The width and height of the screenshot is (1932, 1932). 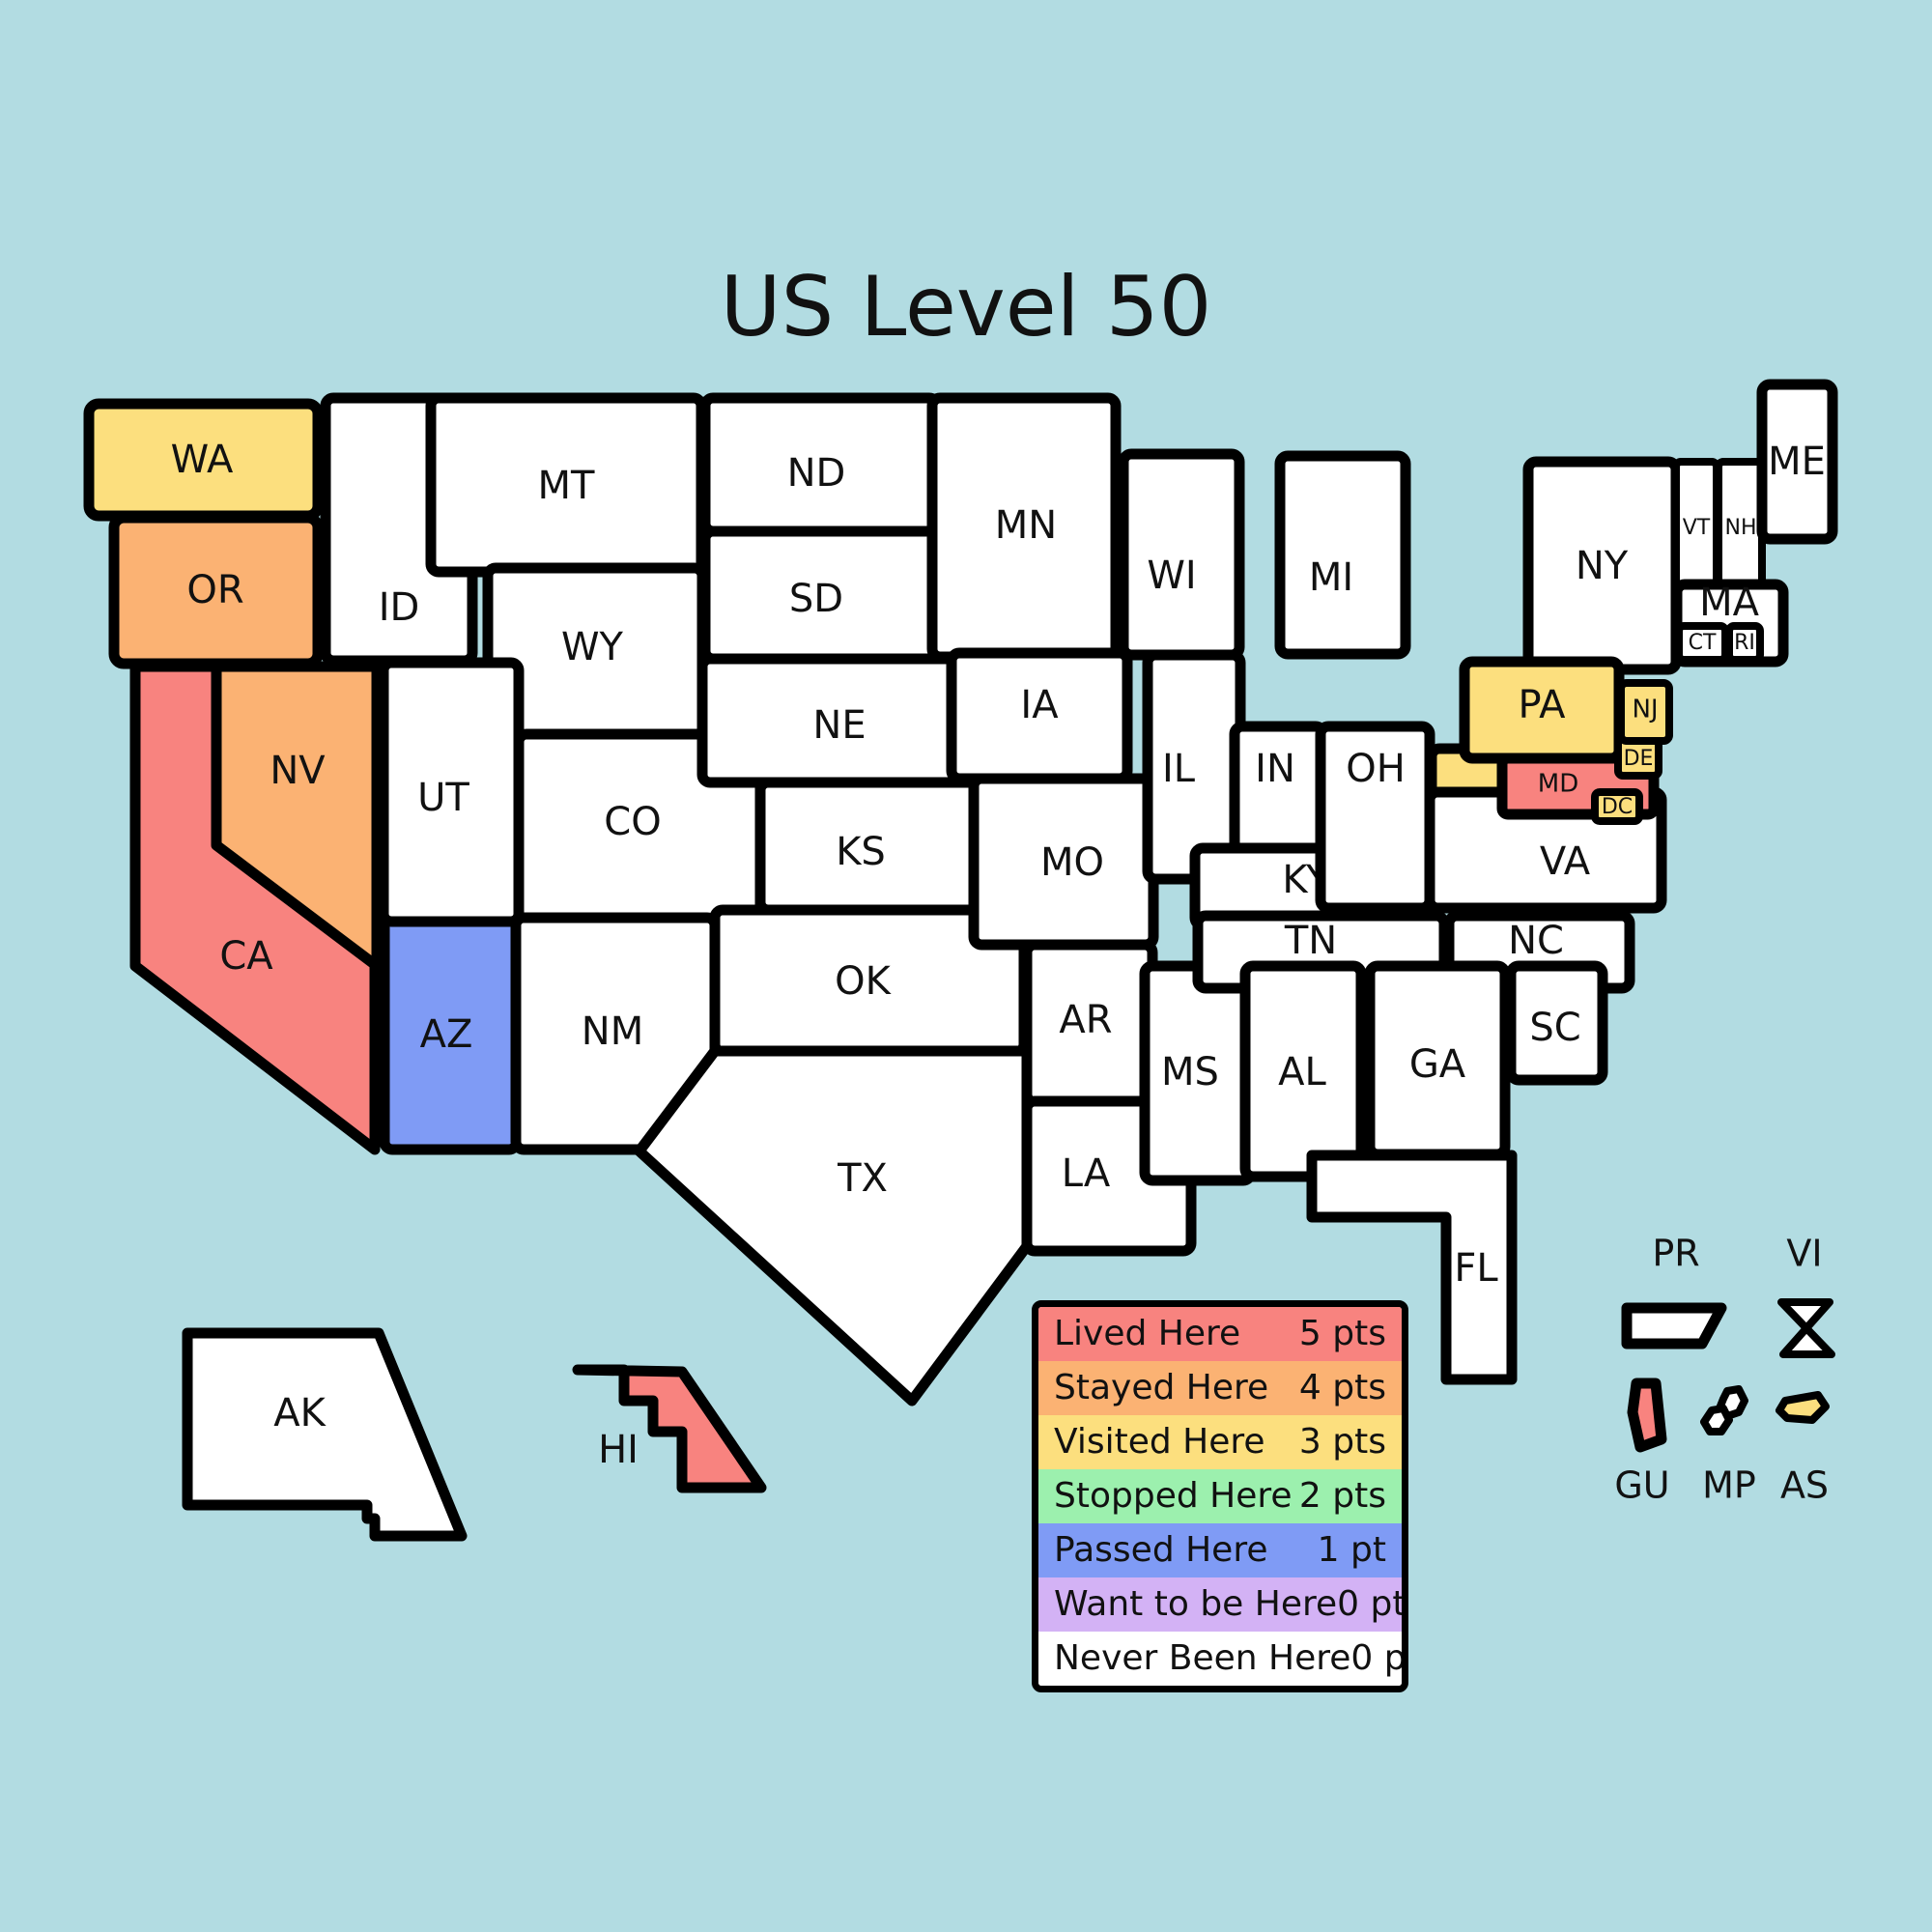 What do you see at coordinates (1674, 1291) in the screenshot?
I see `territory-PR: PR` at bounding box center [1674, 1291].